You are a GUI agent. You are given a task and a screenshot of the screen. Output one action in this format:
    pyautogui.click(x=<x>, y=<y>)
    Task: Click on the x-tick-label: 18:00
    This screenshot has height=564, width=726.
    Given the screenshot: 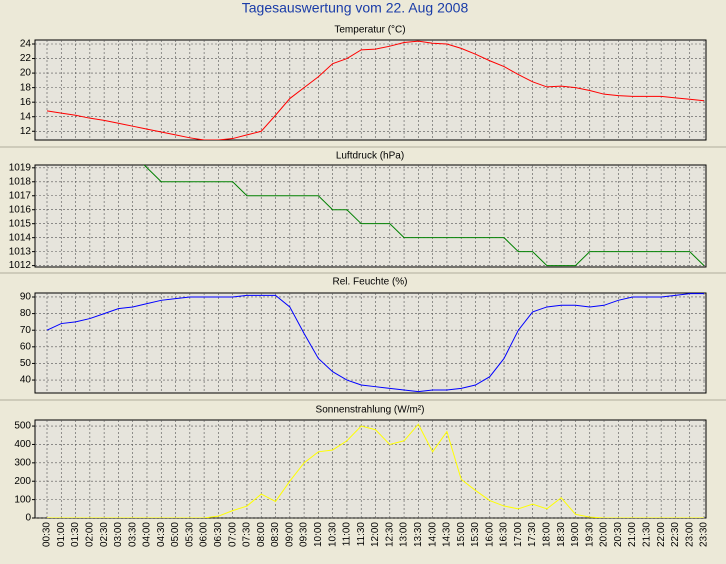 What is the action you would take?
    pyautogui.click(x=547, y=534)
    